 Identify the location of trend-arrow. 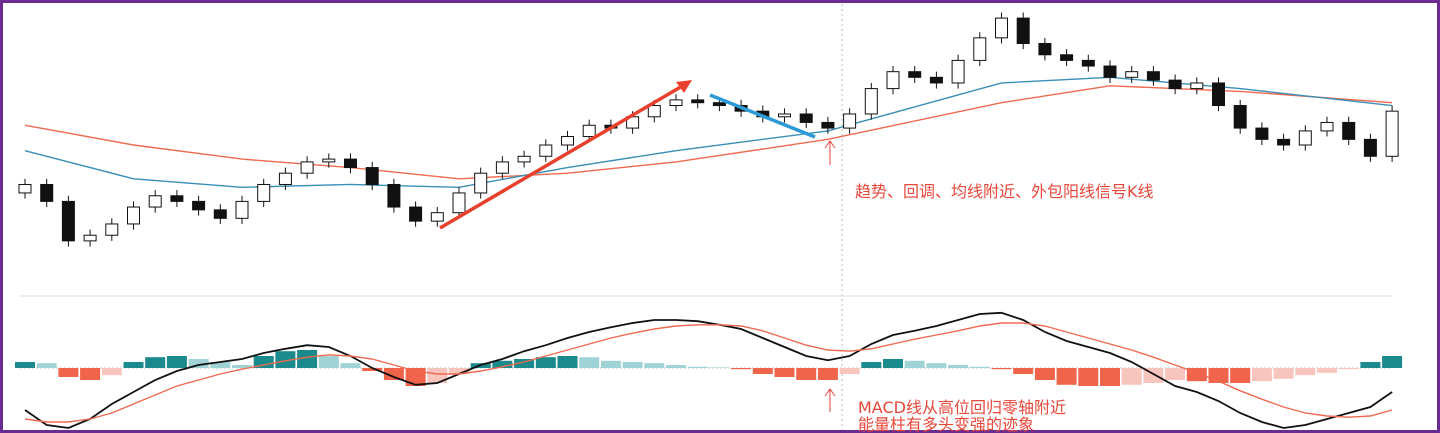
(562, 156).